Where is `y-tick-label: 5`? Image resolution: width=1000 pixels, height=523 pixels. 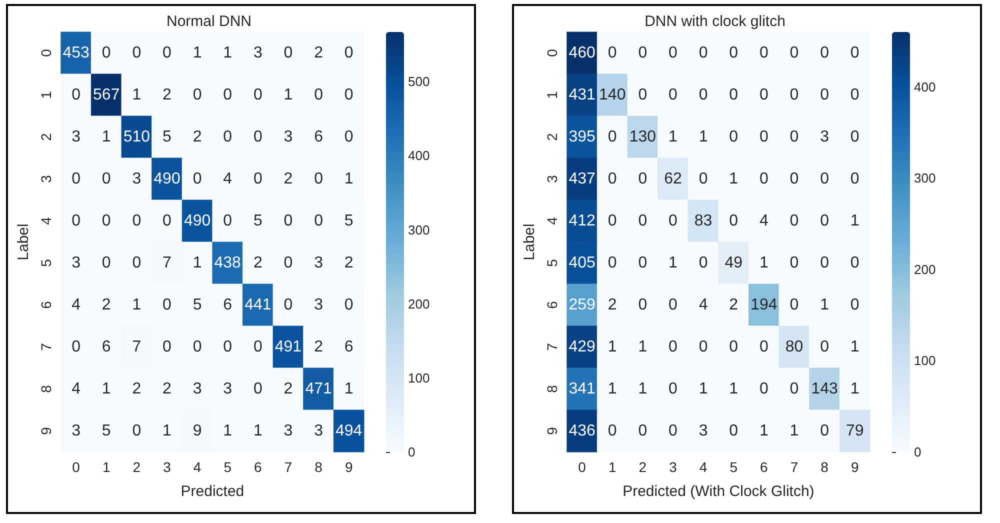
y-tick-label: 5 is located at coordinates (46, 262).